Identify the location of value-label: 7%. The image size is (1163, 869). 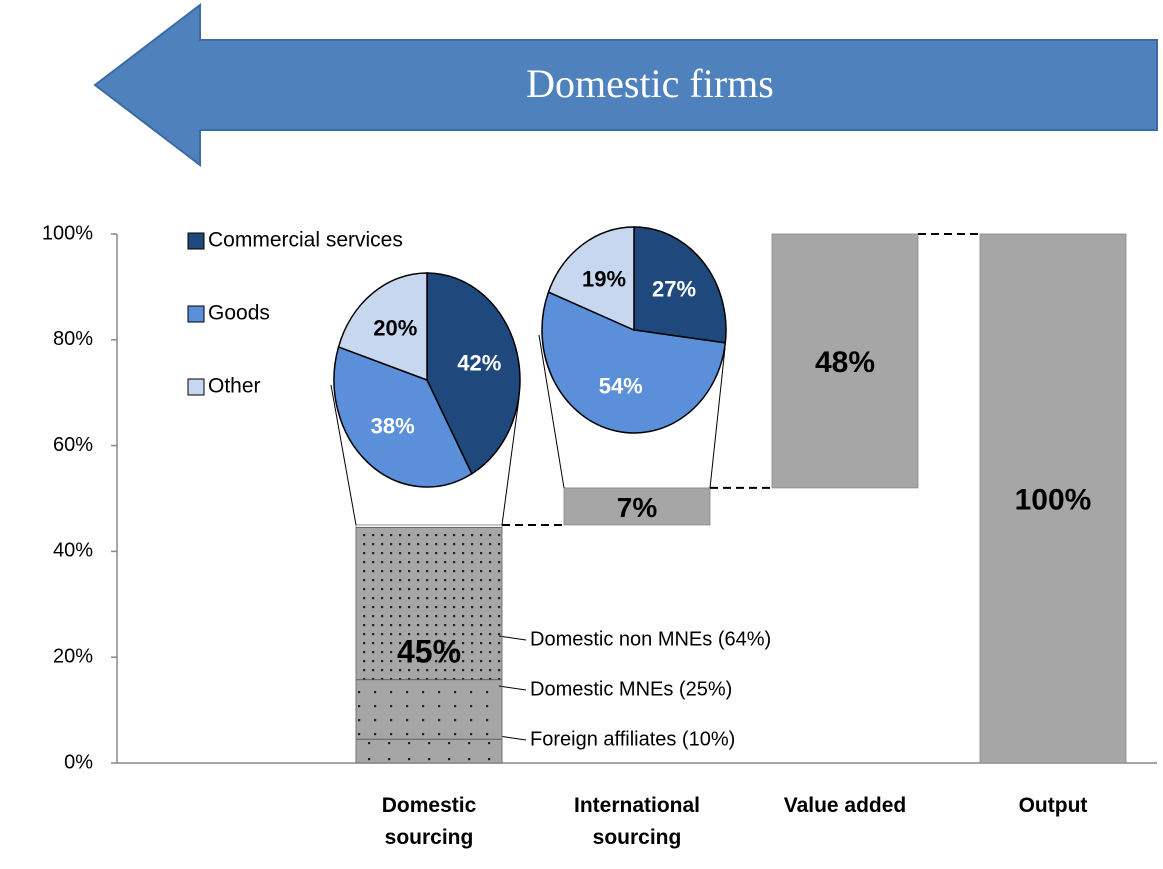
(637, 507).